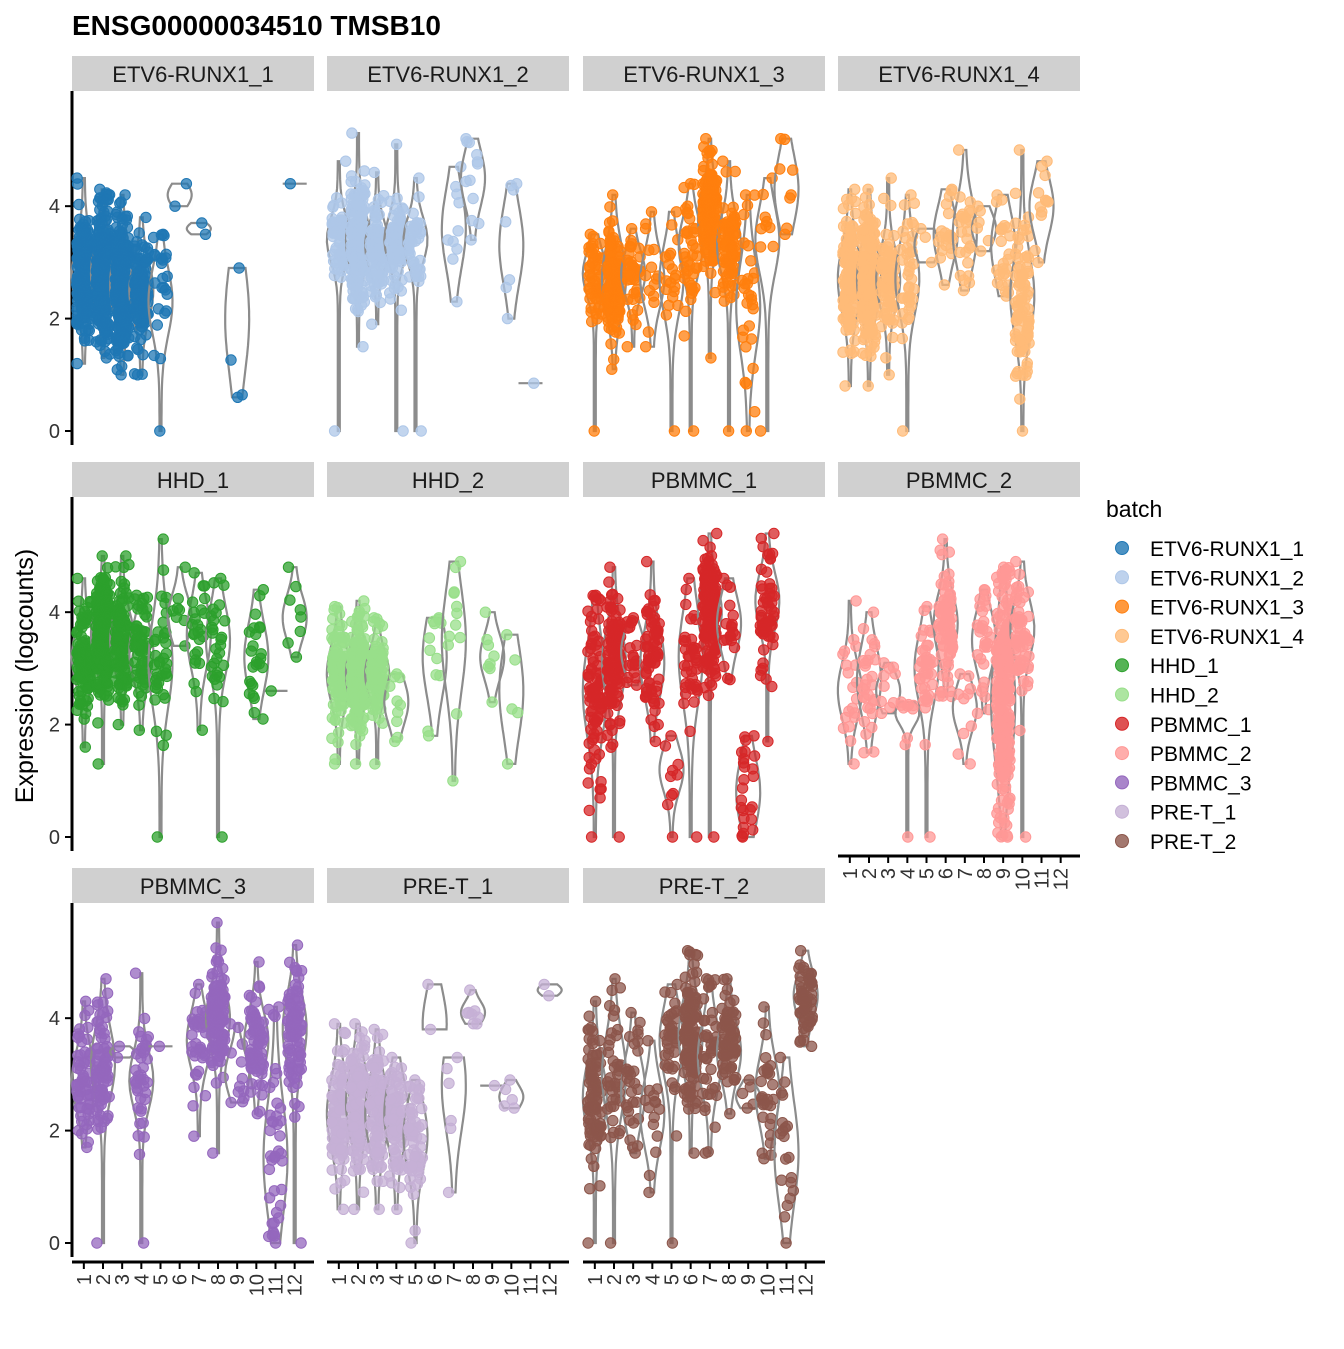 This screenshot has height=1349, width=1344. Describe the element at coordinates (192, 74) in the screenshot. I see `facet-strip-label: ETV6-RUNX1_1` at that location.